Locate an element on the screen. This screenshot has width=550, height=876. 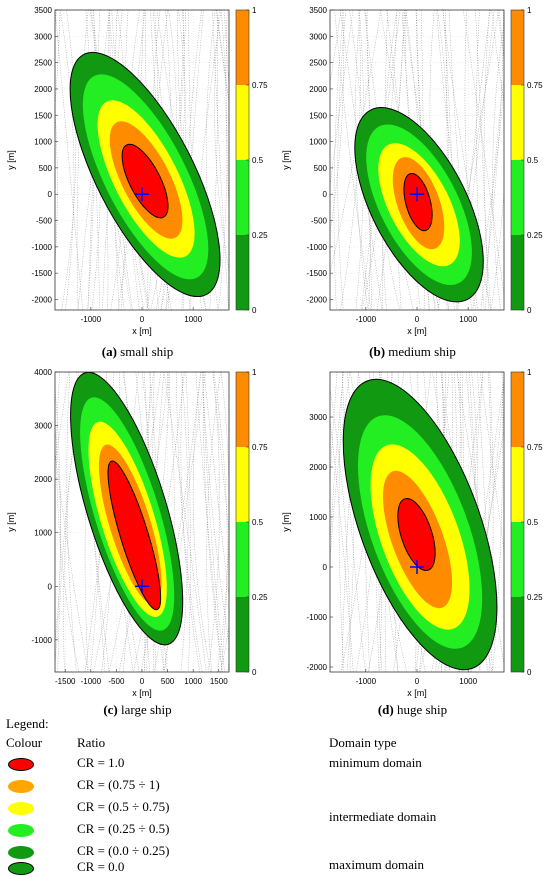
colorbar-tick-label: 0.75 is located at coordinates (535, 85).